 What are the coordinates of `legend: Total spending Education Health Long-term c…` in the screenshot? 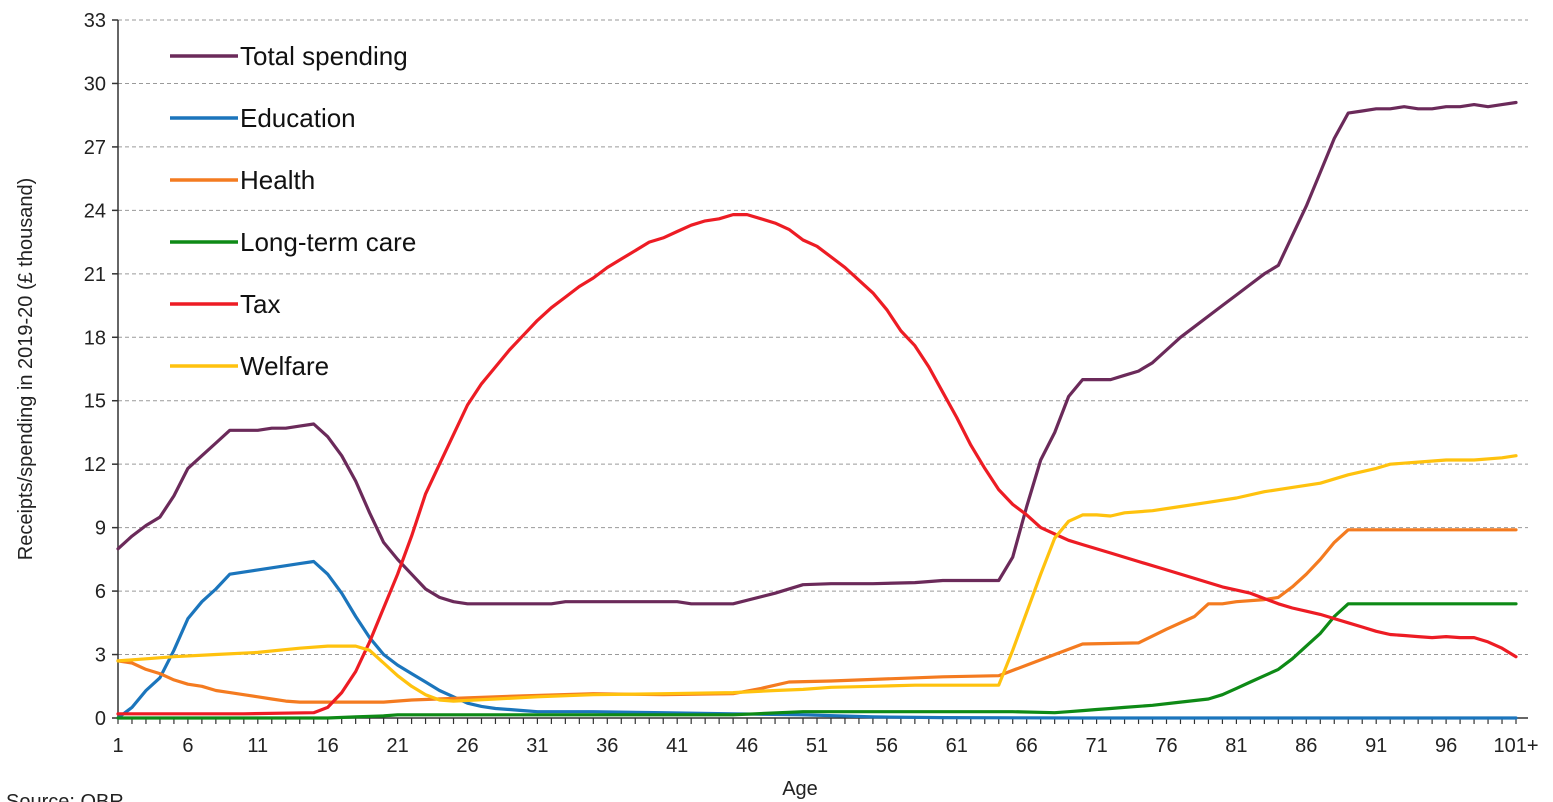 It's located at (293, 211).